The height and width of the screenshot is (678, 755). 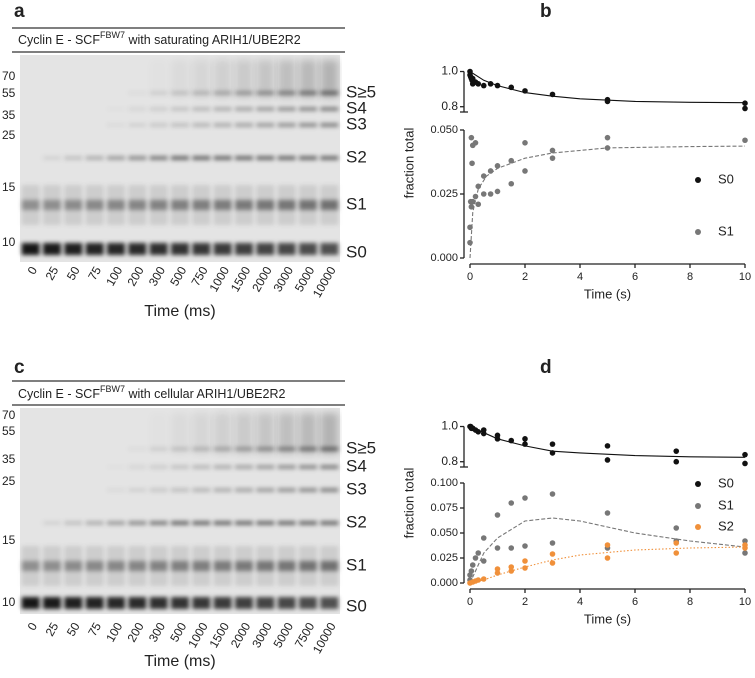 I want to click on y-axis-label: fraction total, so click(x=408, y=502).